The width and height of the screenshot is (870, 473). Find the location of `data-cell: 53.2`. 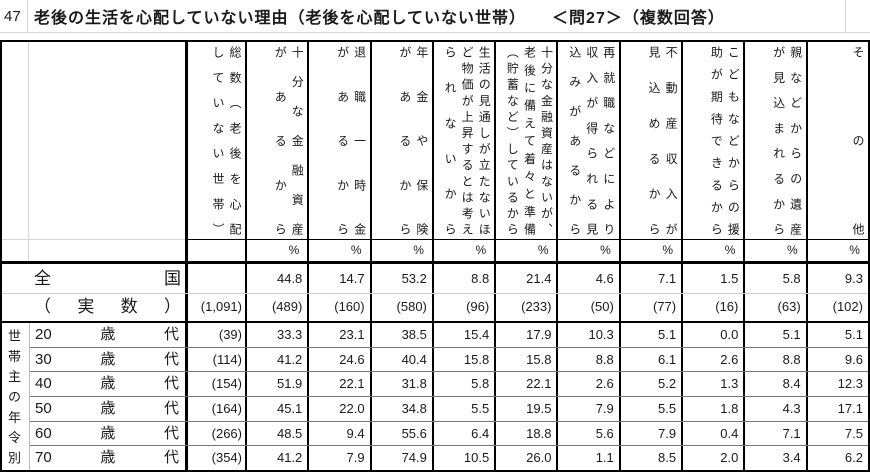

data-cell: 53.2 is located at coordinates (400, 278).